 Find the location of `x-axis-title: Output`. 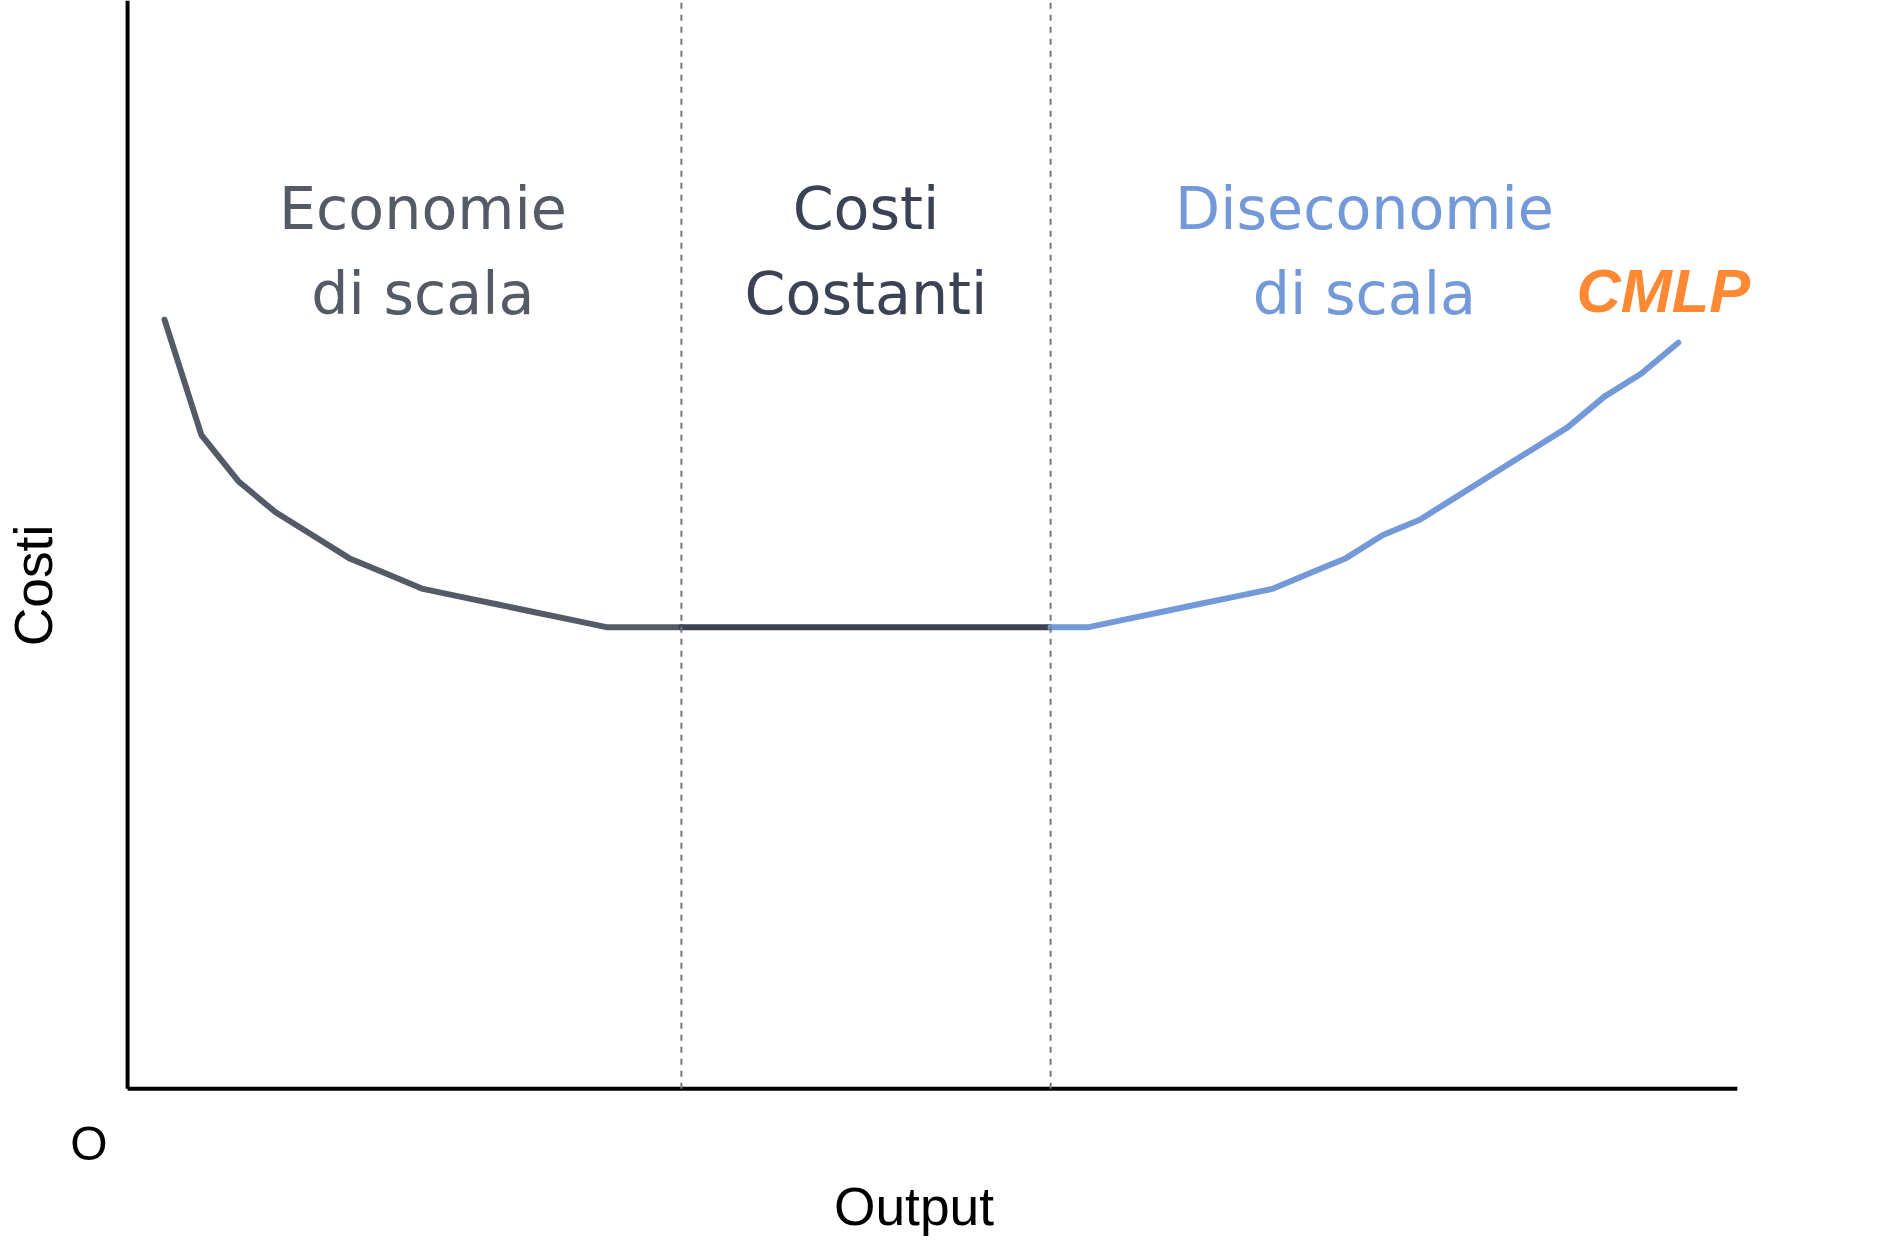

x-axis-title: Output is located at coordinates (914, 1206).